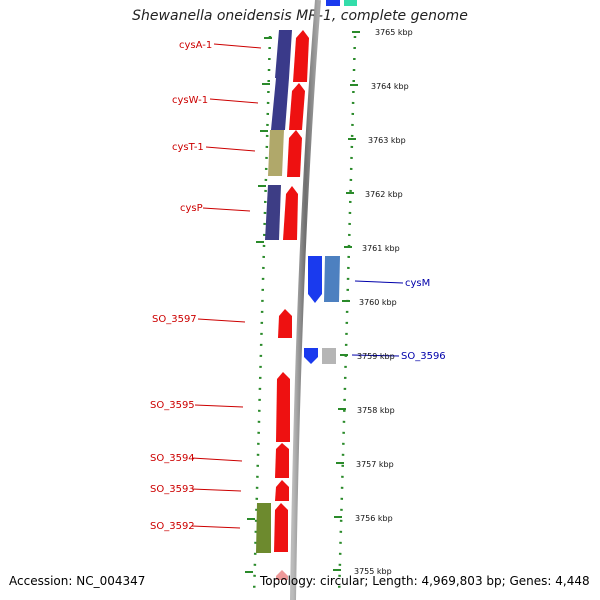 This screenshot has height=600, width=600. I want to click on gene-cysT-1-arrow, so click(294, 153).